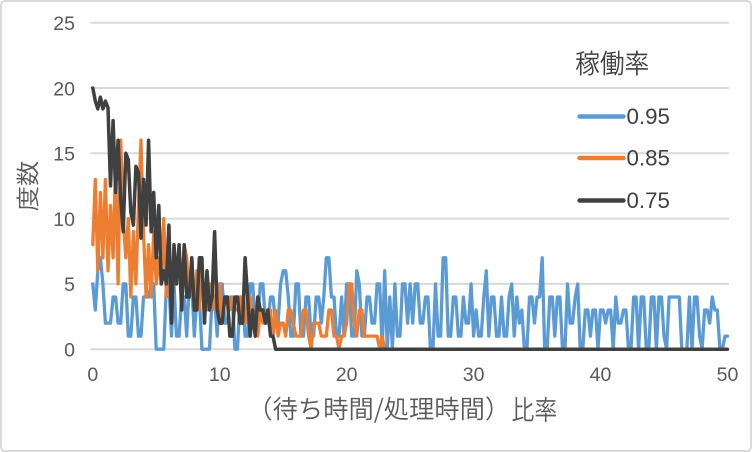 The width and height of the screenshot is (752, 452). Describe the element at coordinates (474, 375) in the screenshot. I see `svg-text: 30` at that location.